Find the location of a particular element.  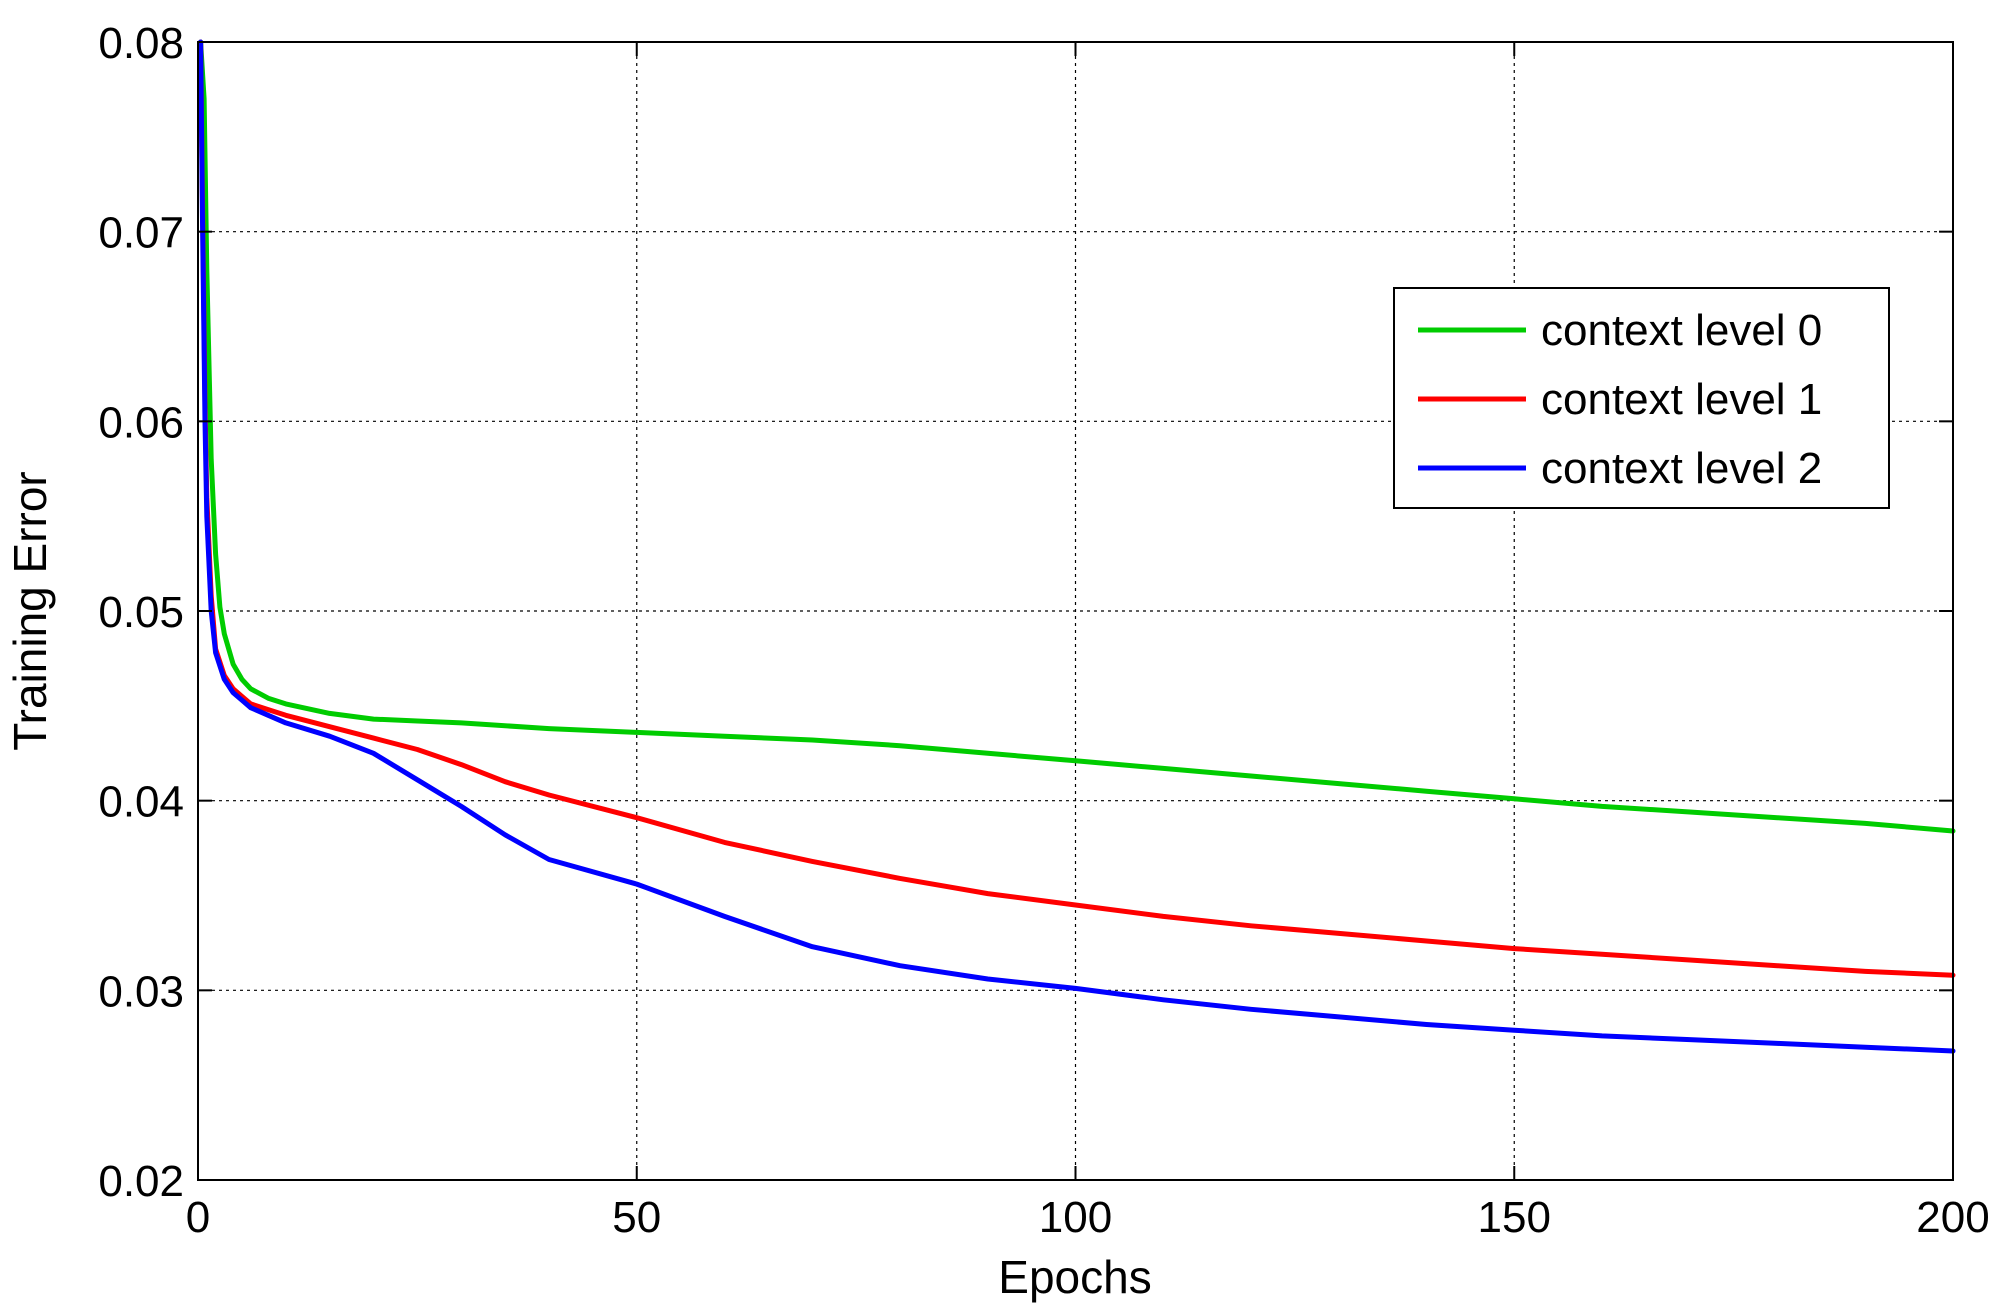

y-tick-label: 0.07 is located at coordinates (141, 233).